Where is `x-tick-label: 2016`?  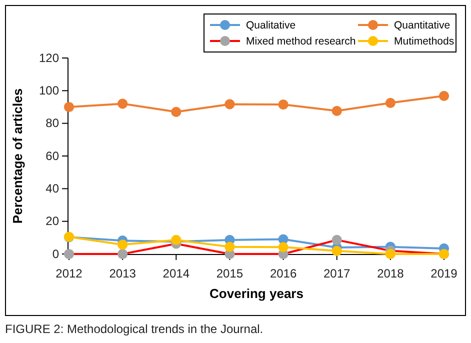
x-tick-label: 2016 is located at coordinates (283, 273).